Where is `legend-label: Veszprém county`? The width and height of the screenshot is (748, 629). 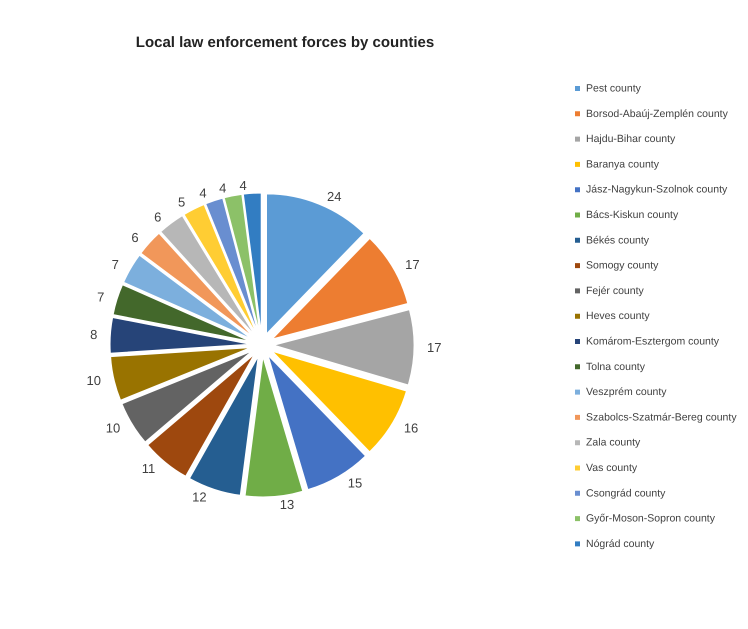
legend-label: Veszprém county is located at coordinates (627, 392).